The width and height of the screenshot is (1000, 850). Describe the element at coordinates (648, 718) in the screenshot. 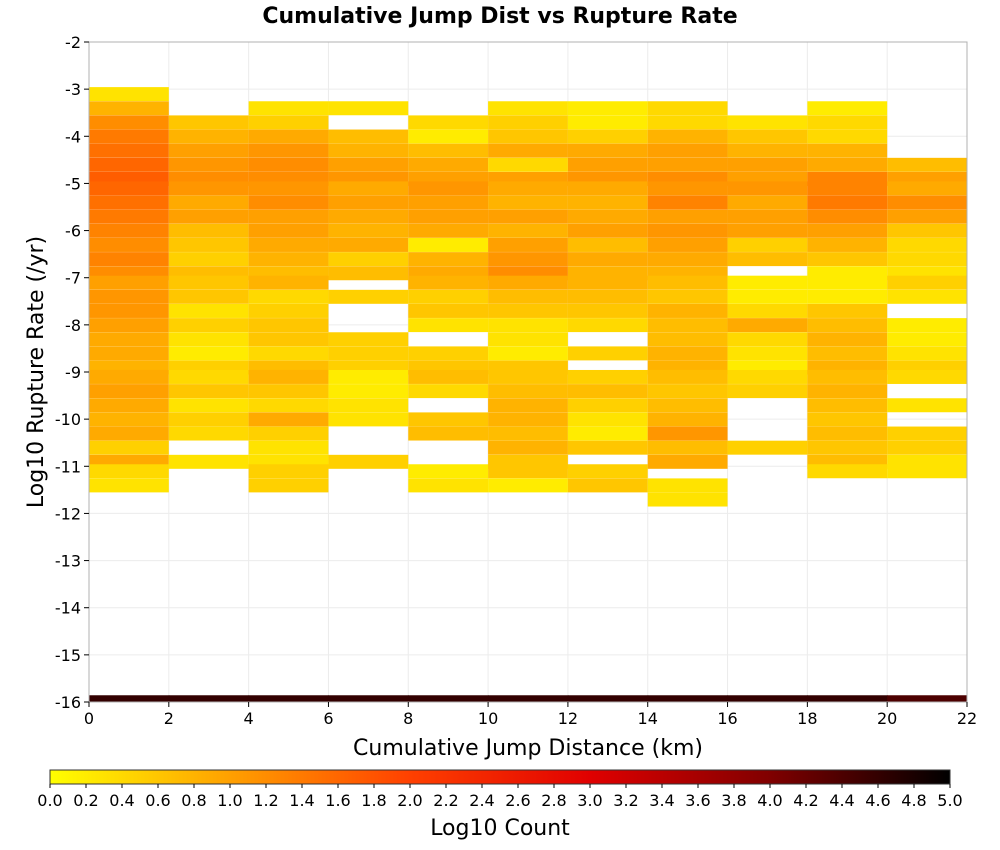

I see `x-tick-label: 14` at that location.